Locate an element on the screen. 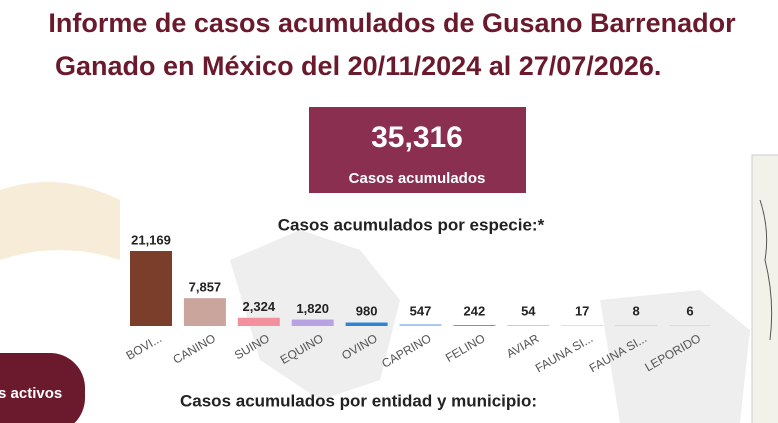 This screenshot has width=778, height=423. value-label: 21,169 is located at coordinates (151, 239).